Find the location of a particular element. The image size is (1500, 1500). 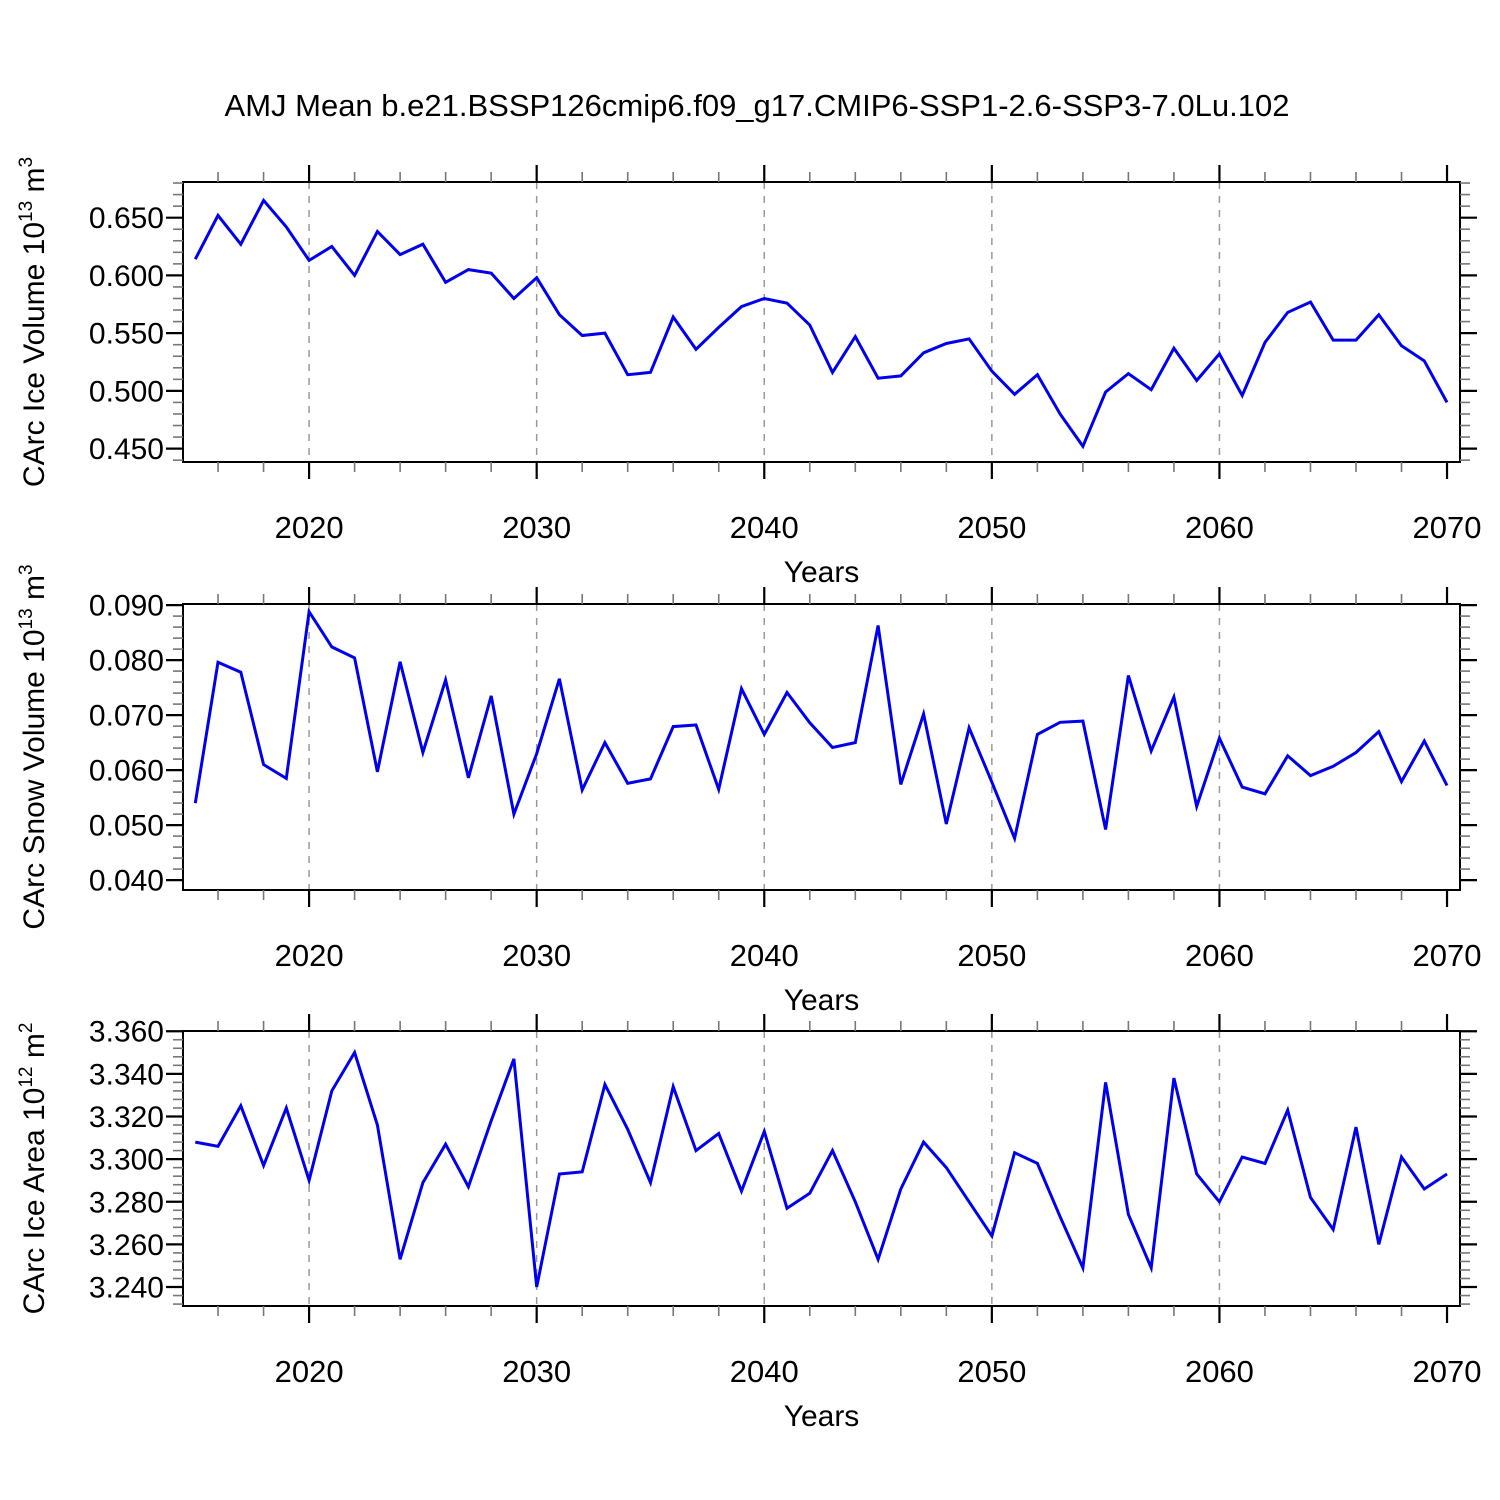

series-line-snow_volume is located at coordinates (821, 725).